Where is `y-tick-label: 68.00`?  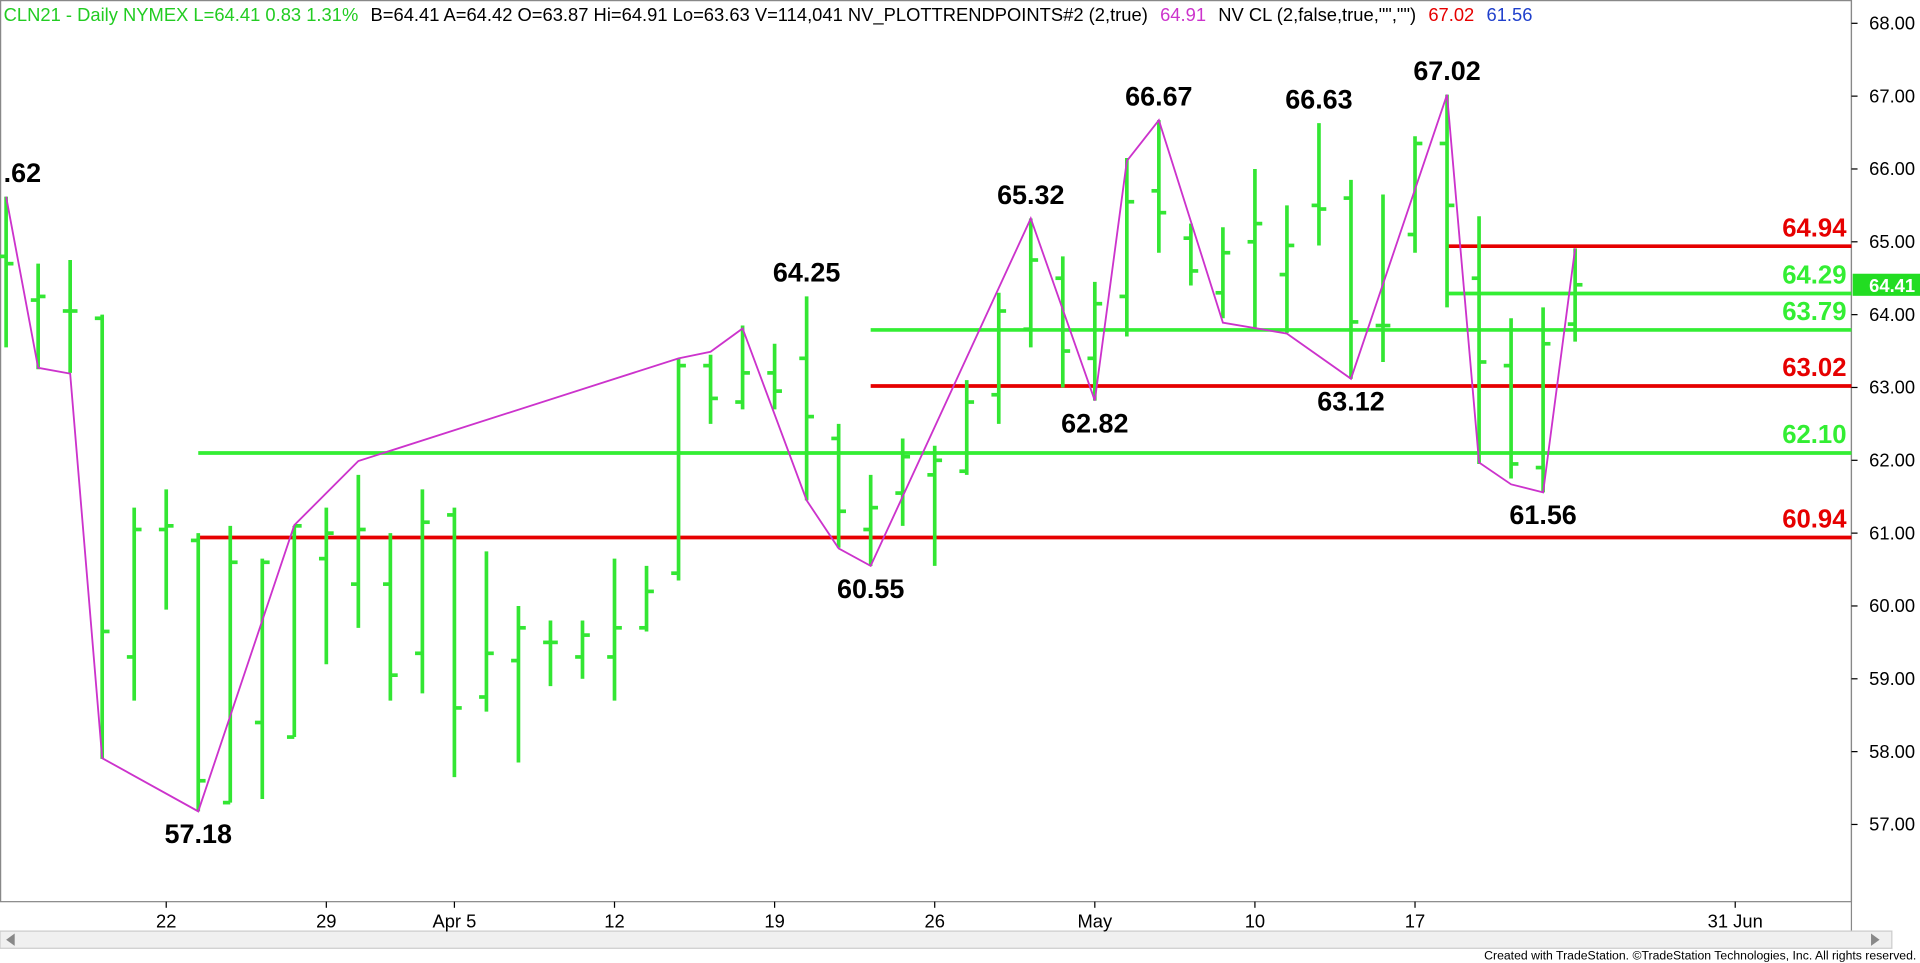 y-tick-label: 68.00 is located at coordinates (1892, 22).